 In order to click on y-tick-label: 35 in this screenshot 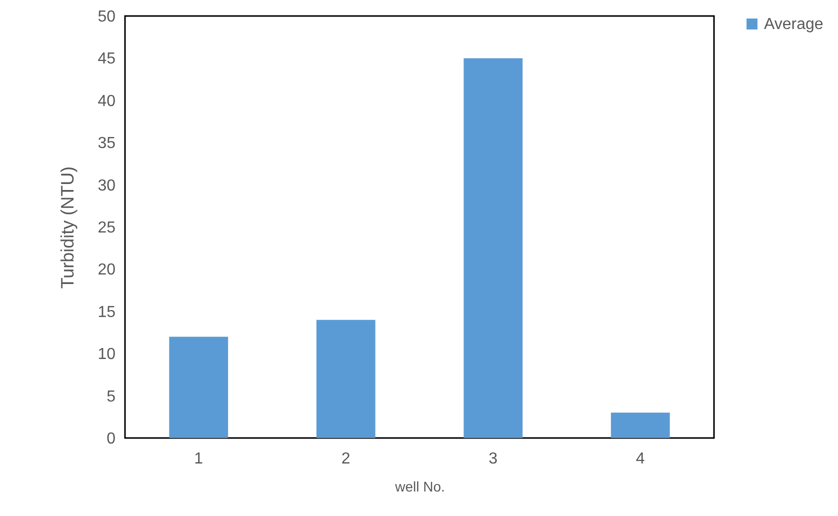, I will do `click(107, 143)`.